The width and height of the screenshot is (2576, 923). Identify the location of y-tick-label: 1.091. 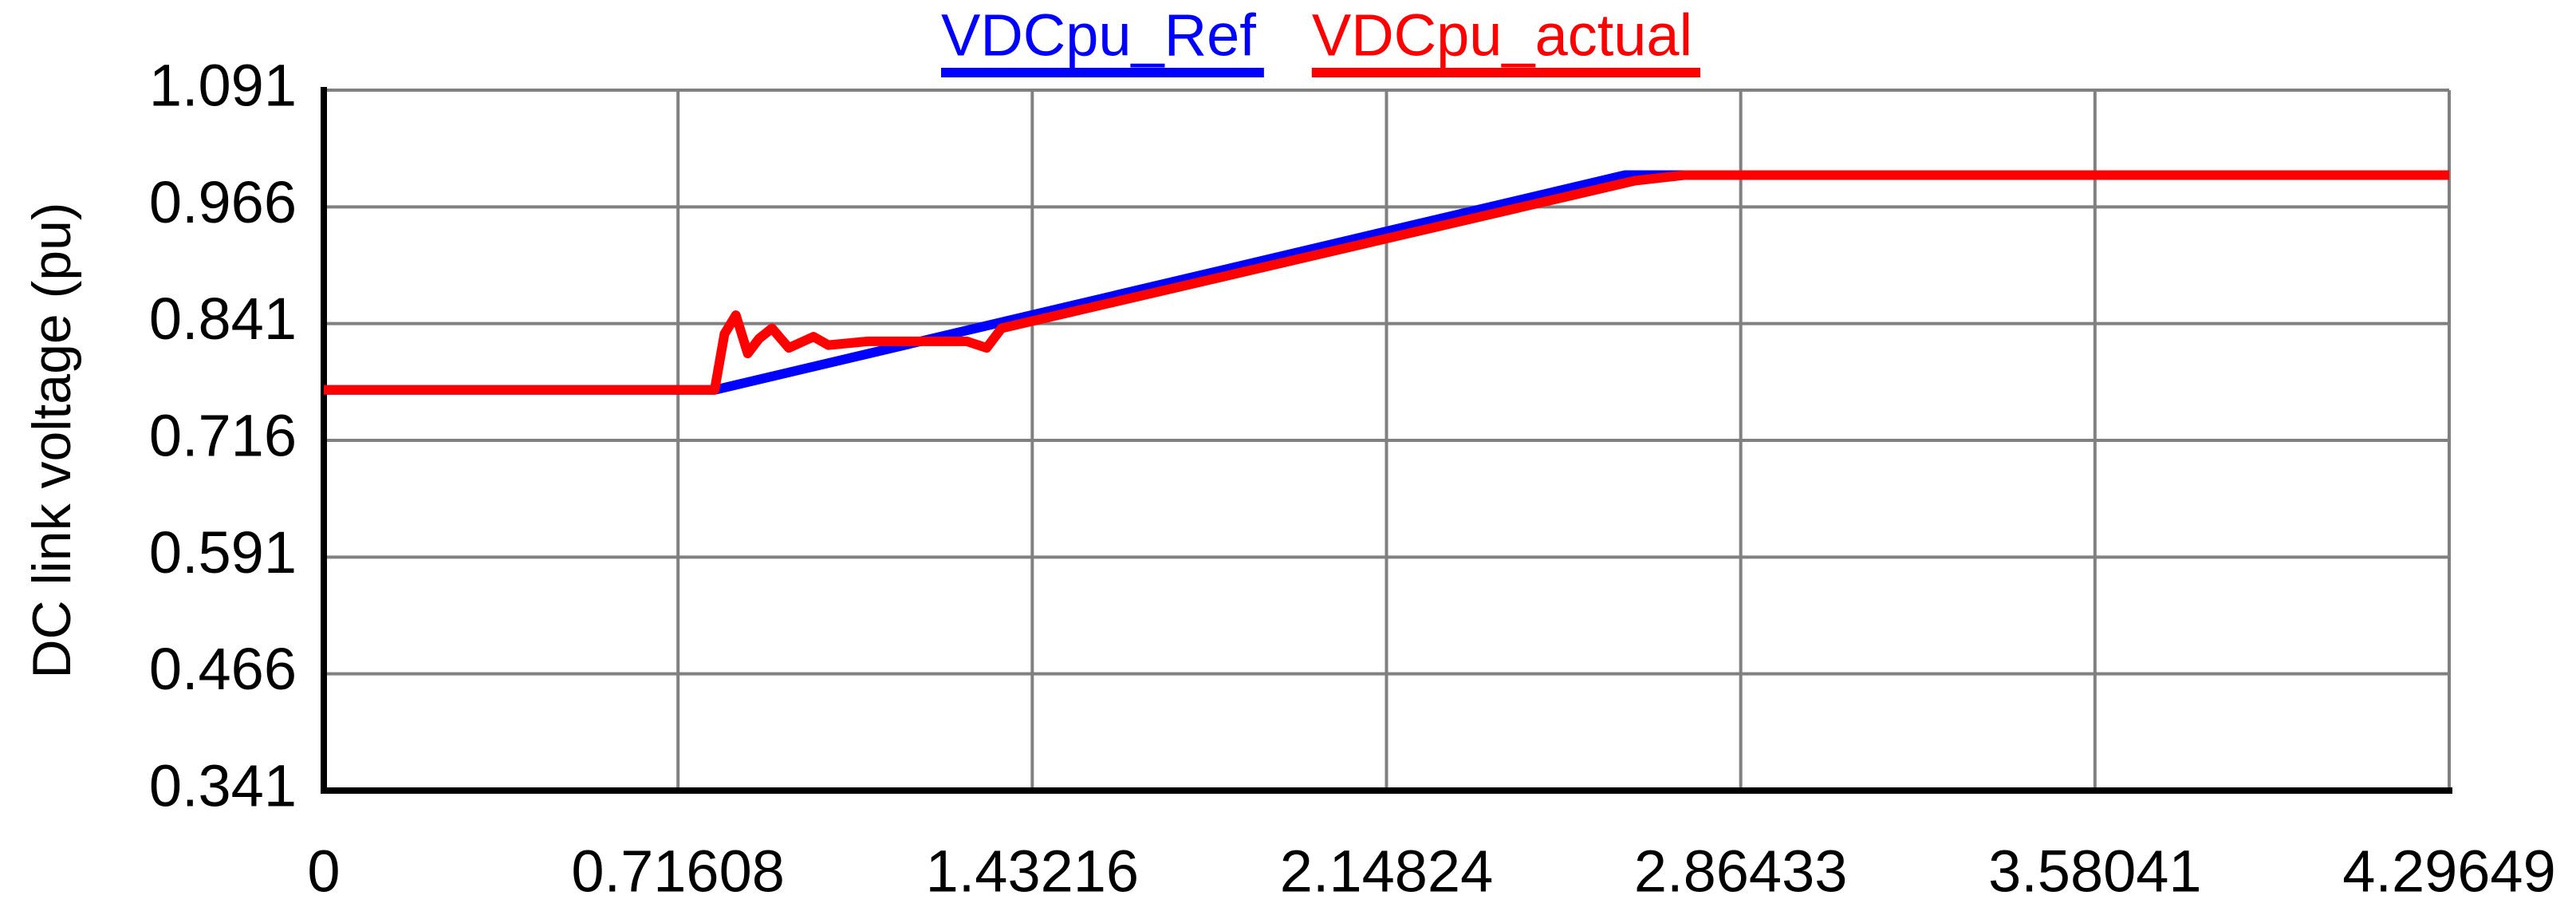
(223, 86).